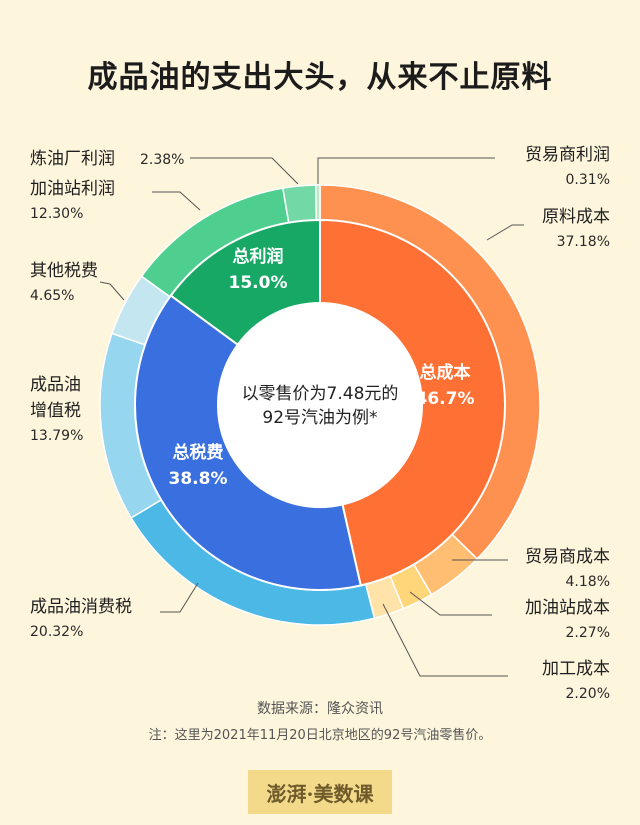  Describe the element at coordinates (576, 669) in the screenshot. I see `outer-label-name-3: 加工成本` at that location.